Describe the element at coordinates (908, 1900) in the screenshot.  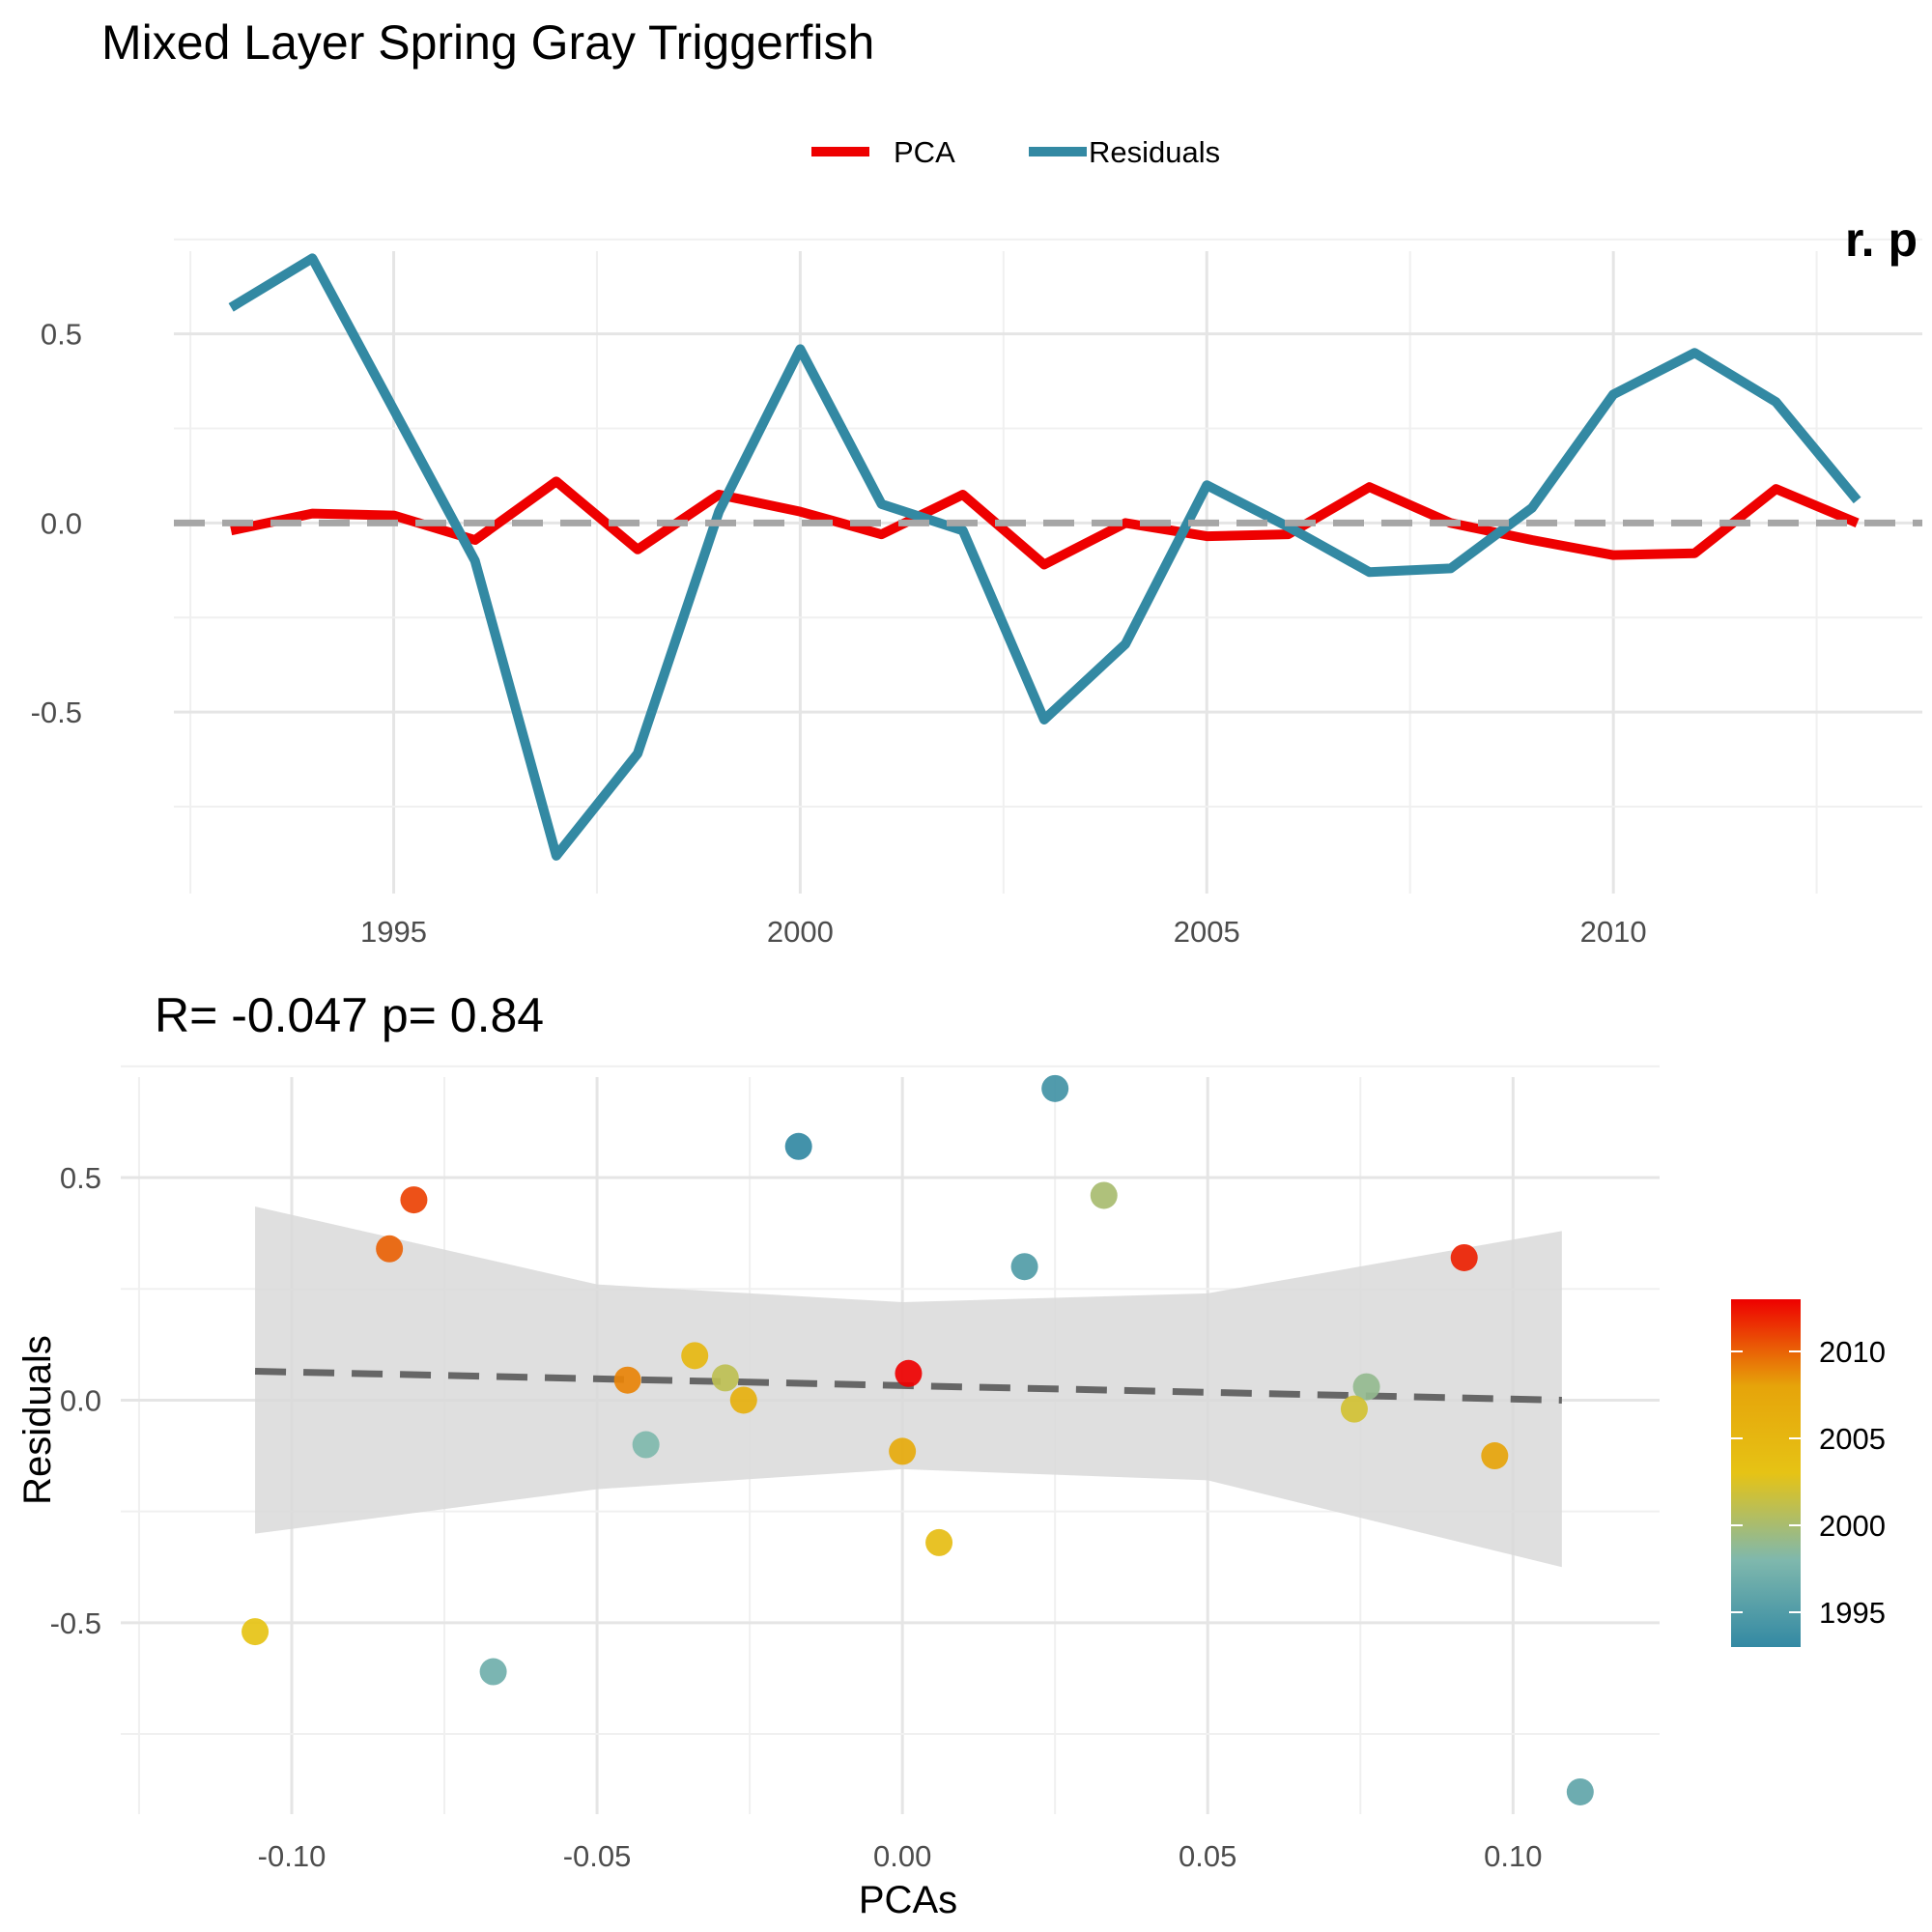
I see `x-axis-title: PCAs` at that location.